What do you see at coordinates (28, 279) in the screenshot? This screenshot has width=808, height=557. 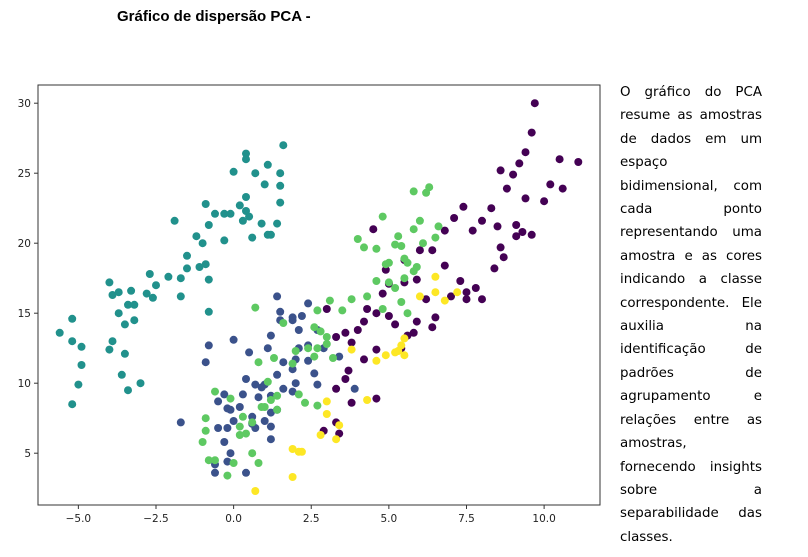 I see `y-axis: 5 10 15 20 25 30` at bounding box center [28, 279].